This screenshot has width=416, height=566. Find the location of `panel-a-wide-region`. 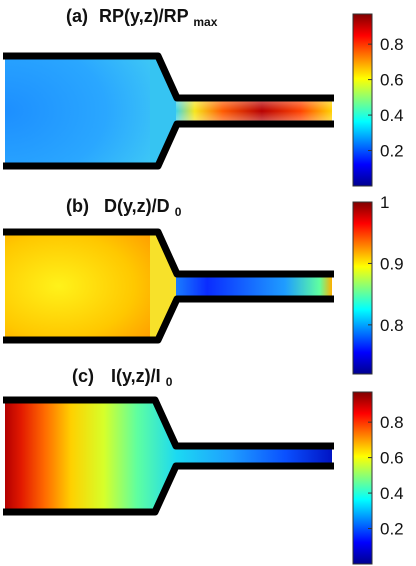

panel-a-wide-region is located at coordinates (81, 111).